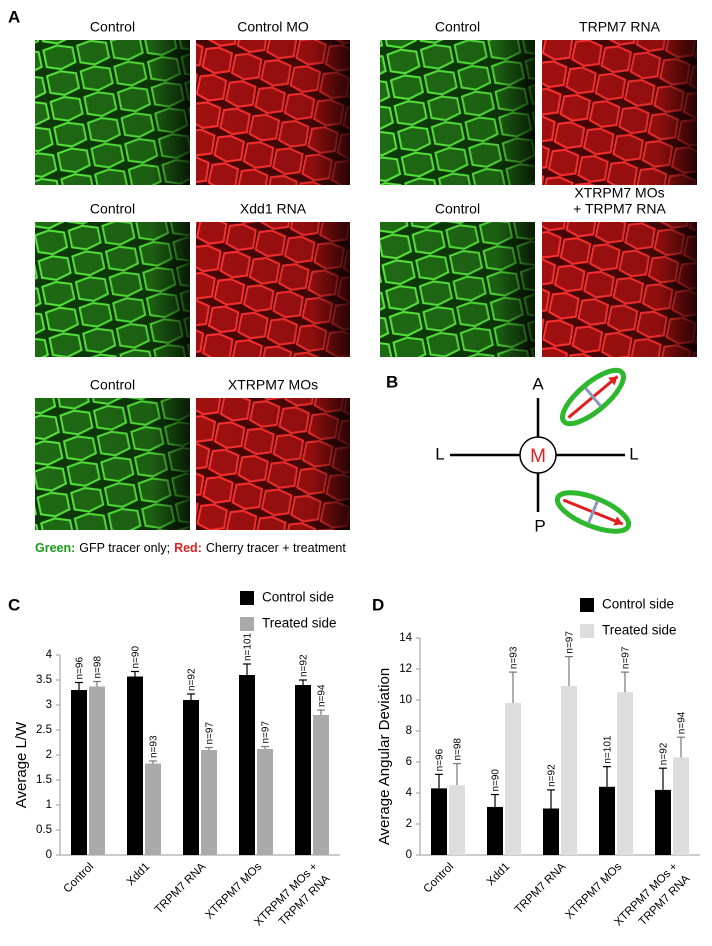 The width and height of the screenshot is (712, 946). Describe the element at coordinates (384, 756) in the screenshot. I see `y-axis-label: Average Angular Deviation` at that location.